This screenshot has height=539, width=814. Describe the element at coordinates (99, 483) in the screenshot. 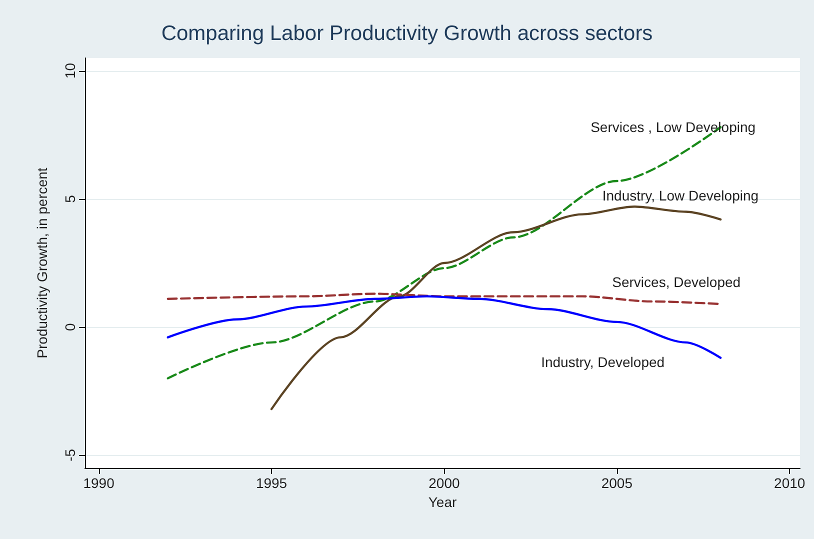

I see `x-tick-label: 1990` at that location.